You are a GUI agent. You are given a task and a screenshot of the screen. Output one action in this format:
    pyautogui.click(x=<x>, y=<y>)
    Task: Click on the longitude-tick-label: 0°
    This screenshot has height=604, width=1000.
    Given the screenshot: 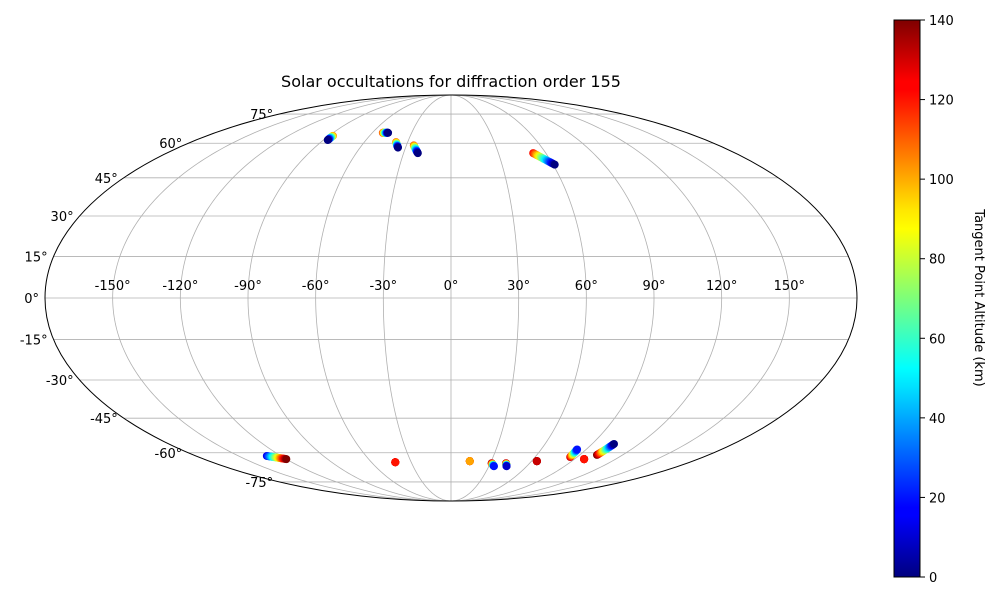 What is the action you would take?
    pyautogui.click(x=451, y=286)
    